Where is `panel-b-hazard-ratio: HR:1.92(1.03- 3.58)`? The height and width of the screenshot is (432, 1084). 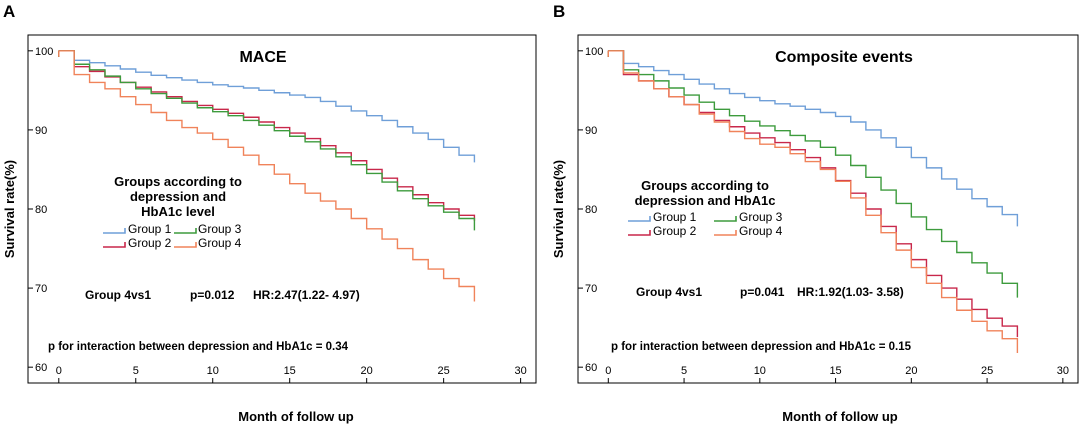
panel-b-hazard-ratio: HR:1.92(1.03- 3.58) is located at coordinates (850, 292).